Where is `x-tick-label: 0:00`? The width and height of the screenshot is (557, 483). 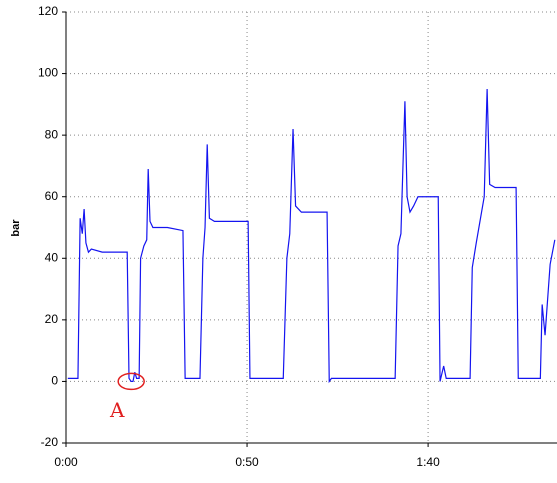 x-tick-label: 0:00 is located at coordinates (66, 462).